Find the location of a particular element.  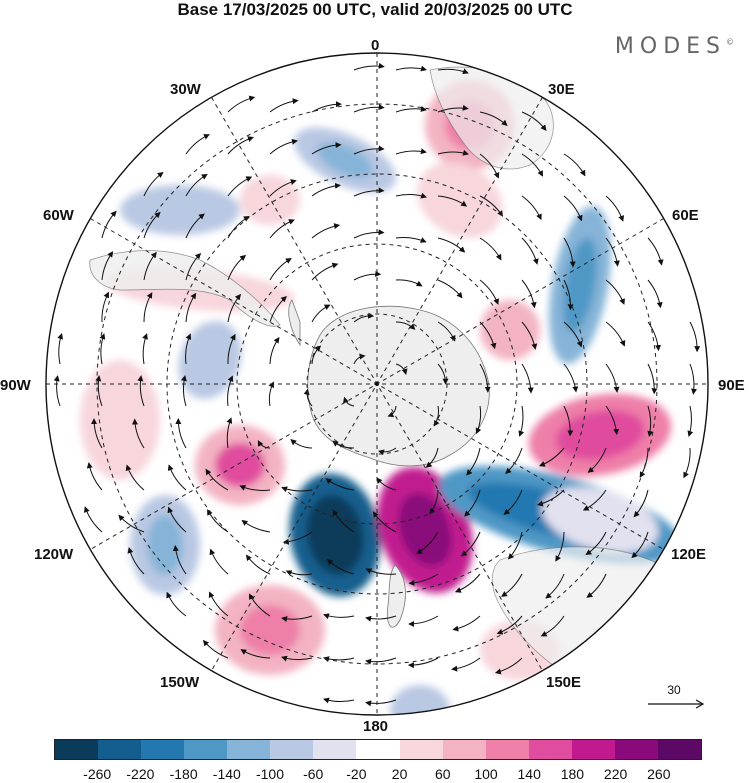

colorbar-tick-label: -260 is located at coordinates (97, 774).